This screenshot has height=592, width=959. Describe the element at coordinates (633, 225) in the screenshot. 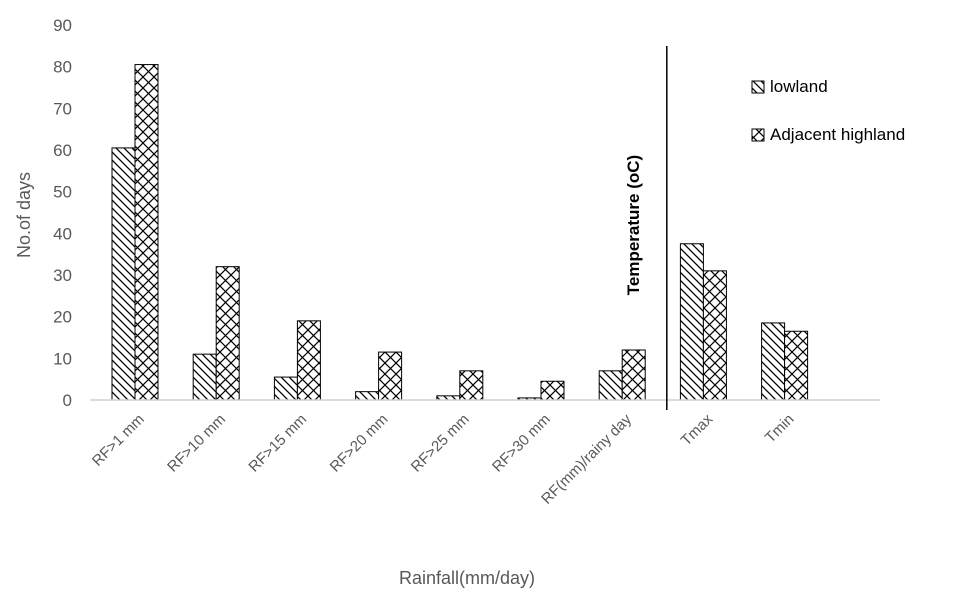

I see `temperature-axis-title: Temperature (oC)` at that location.